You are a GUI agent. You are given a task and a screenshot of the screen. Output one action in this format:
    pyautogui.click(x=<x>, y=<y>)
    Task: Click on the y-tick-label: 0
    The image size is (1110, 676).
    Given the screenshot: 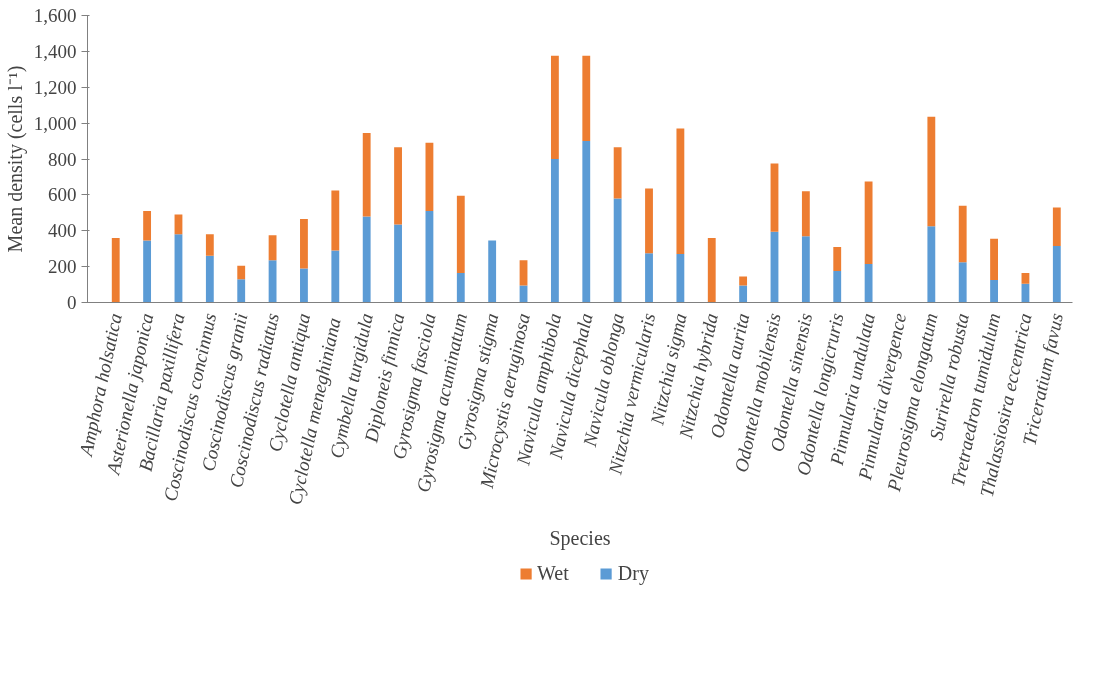 What is the action you would take?
    pyautogui.click(x=72, y=302)
    